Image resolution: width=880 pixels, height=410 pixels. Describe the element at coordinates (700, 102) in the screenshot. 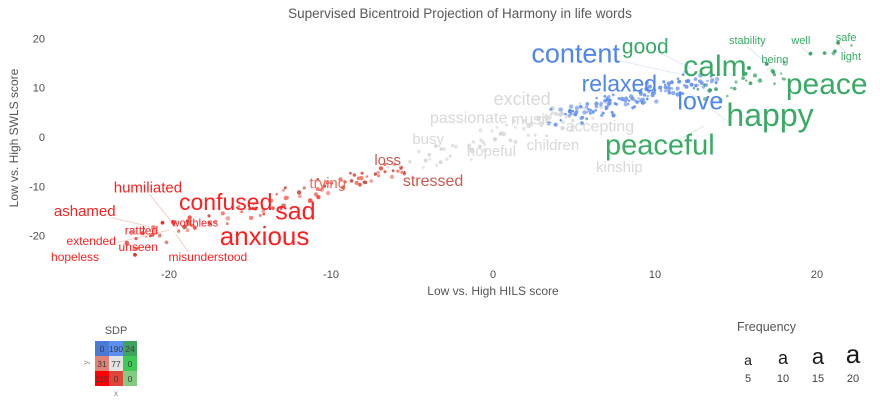

I see `word-label-love: love` at that location.